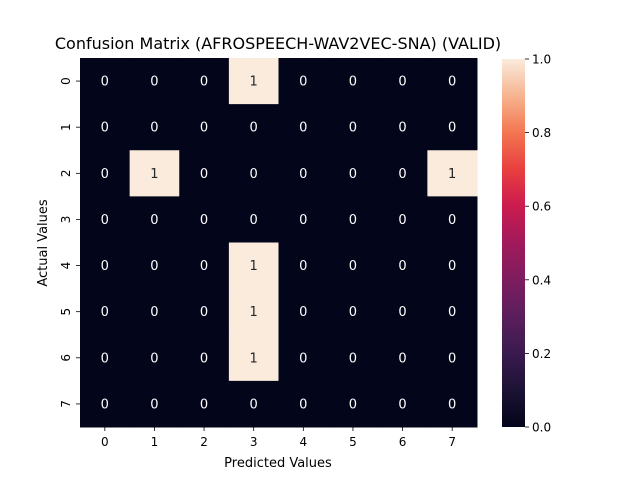  I want to click on y-tick-label: 3, so click(66, 220).